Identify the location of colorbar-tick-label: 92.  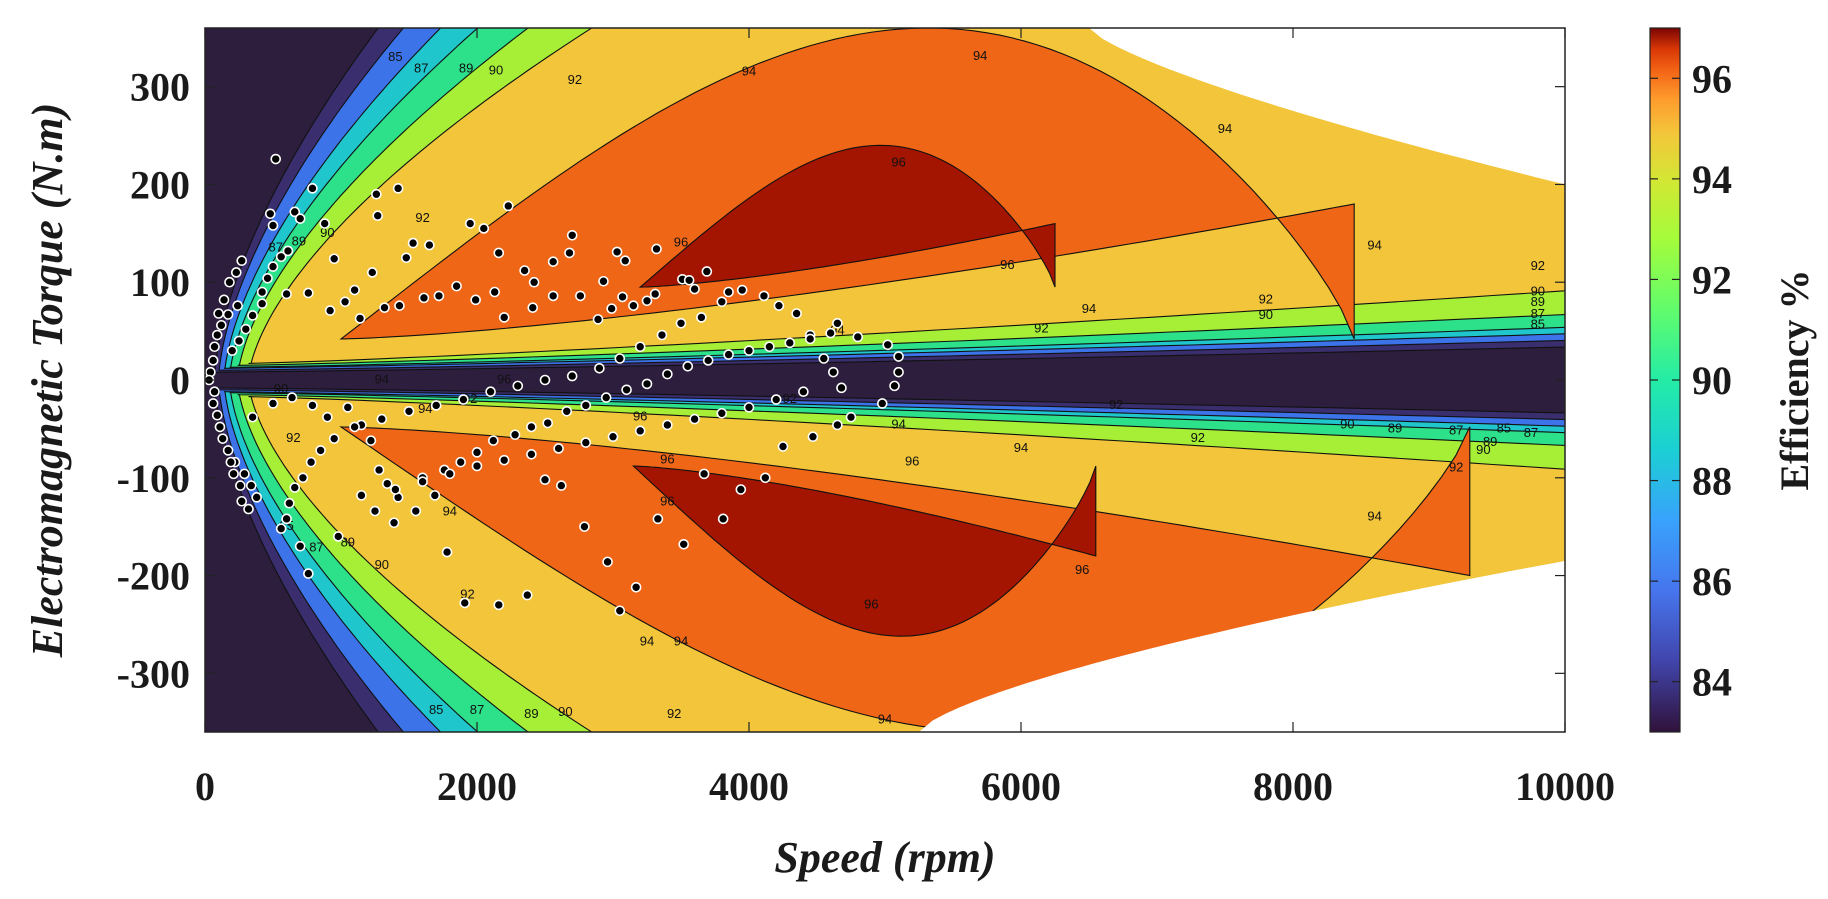
(1712, 279).